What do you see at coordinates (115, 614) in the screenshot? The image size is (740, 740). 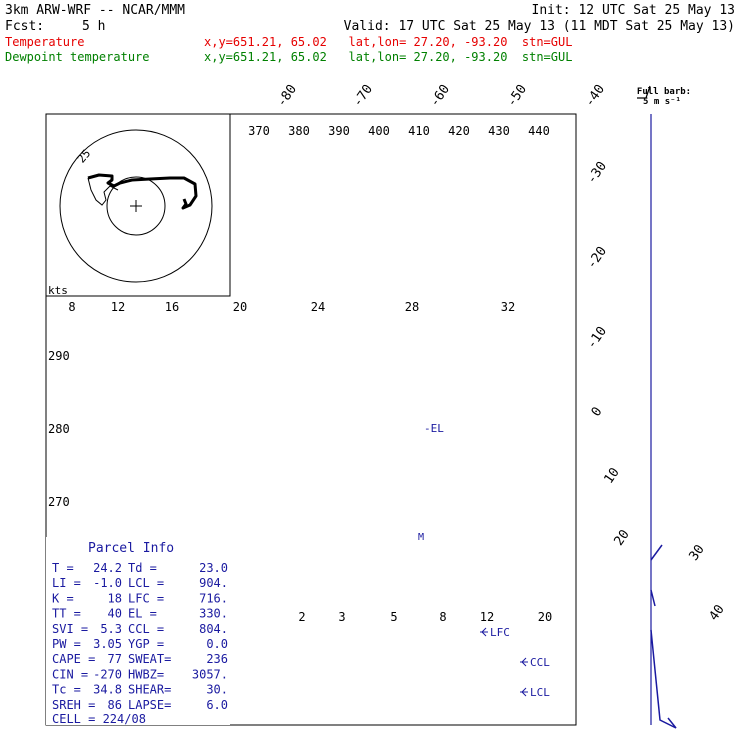 I see `parcel-info-cell: 40` at bounding box center [115, 614].